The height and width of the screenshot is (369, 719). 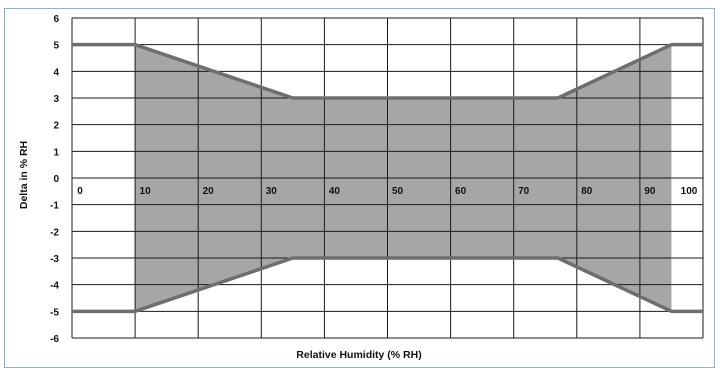 I want to click on x-tick-labels: 0 10 20 30 40 50 60 70 80 90 100, so click(x=387, y=191).